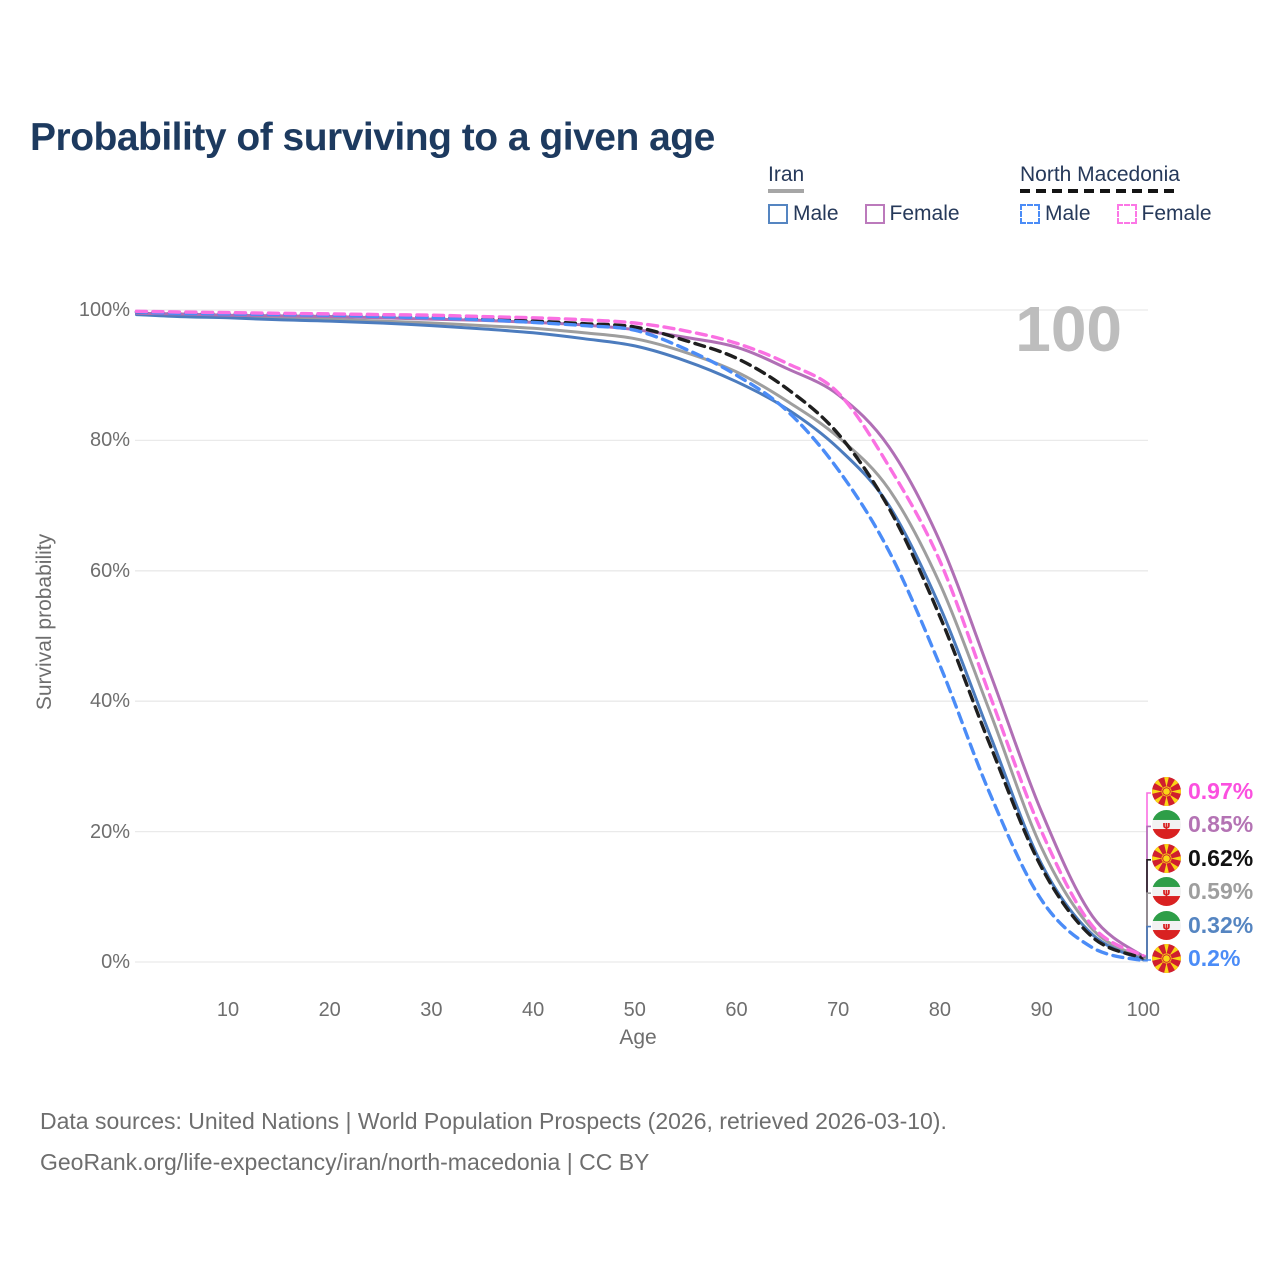 The image size is (1280, 1280). I want to click on page-title: Probability of surviving to a given age, so click(372, 138).